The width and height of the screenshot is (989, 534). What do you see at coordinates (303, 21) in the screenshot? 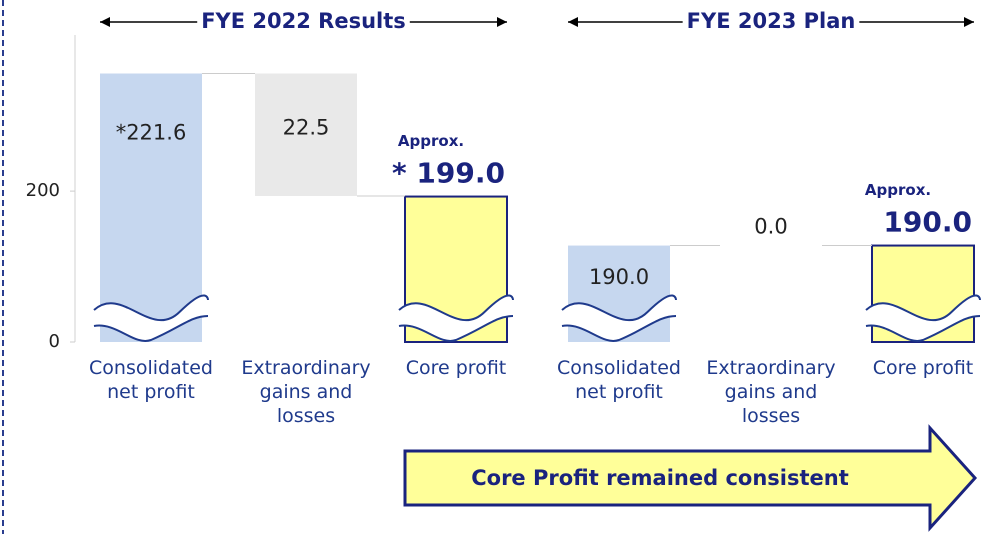
I see `panel-title: FYE 2022 Results` at bounding box center [303, 21].